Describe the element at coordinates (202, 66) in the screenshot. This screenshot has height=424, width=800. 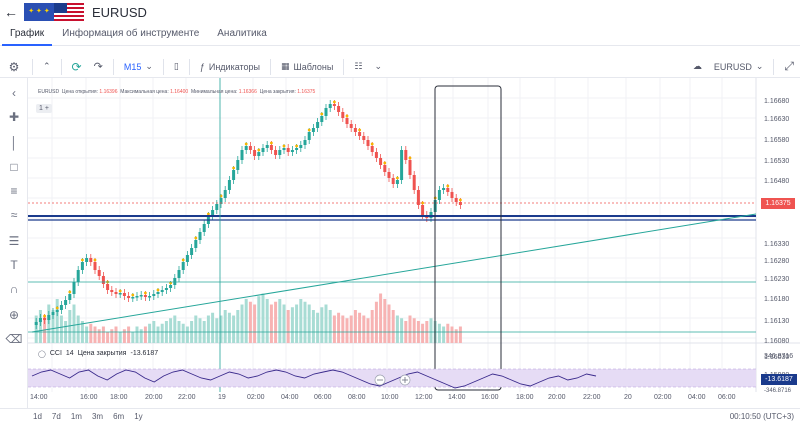
I see `indicators-icon: ƒ` at that location.